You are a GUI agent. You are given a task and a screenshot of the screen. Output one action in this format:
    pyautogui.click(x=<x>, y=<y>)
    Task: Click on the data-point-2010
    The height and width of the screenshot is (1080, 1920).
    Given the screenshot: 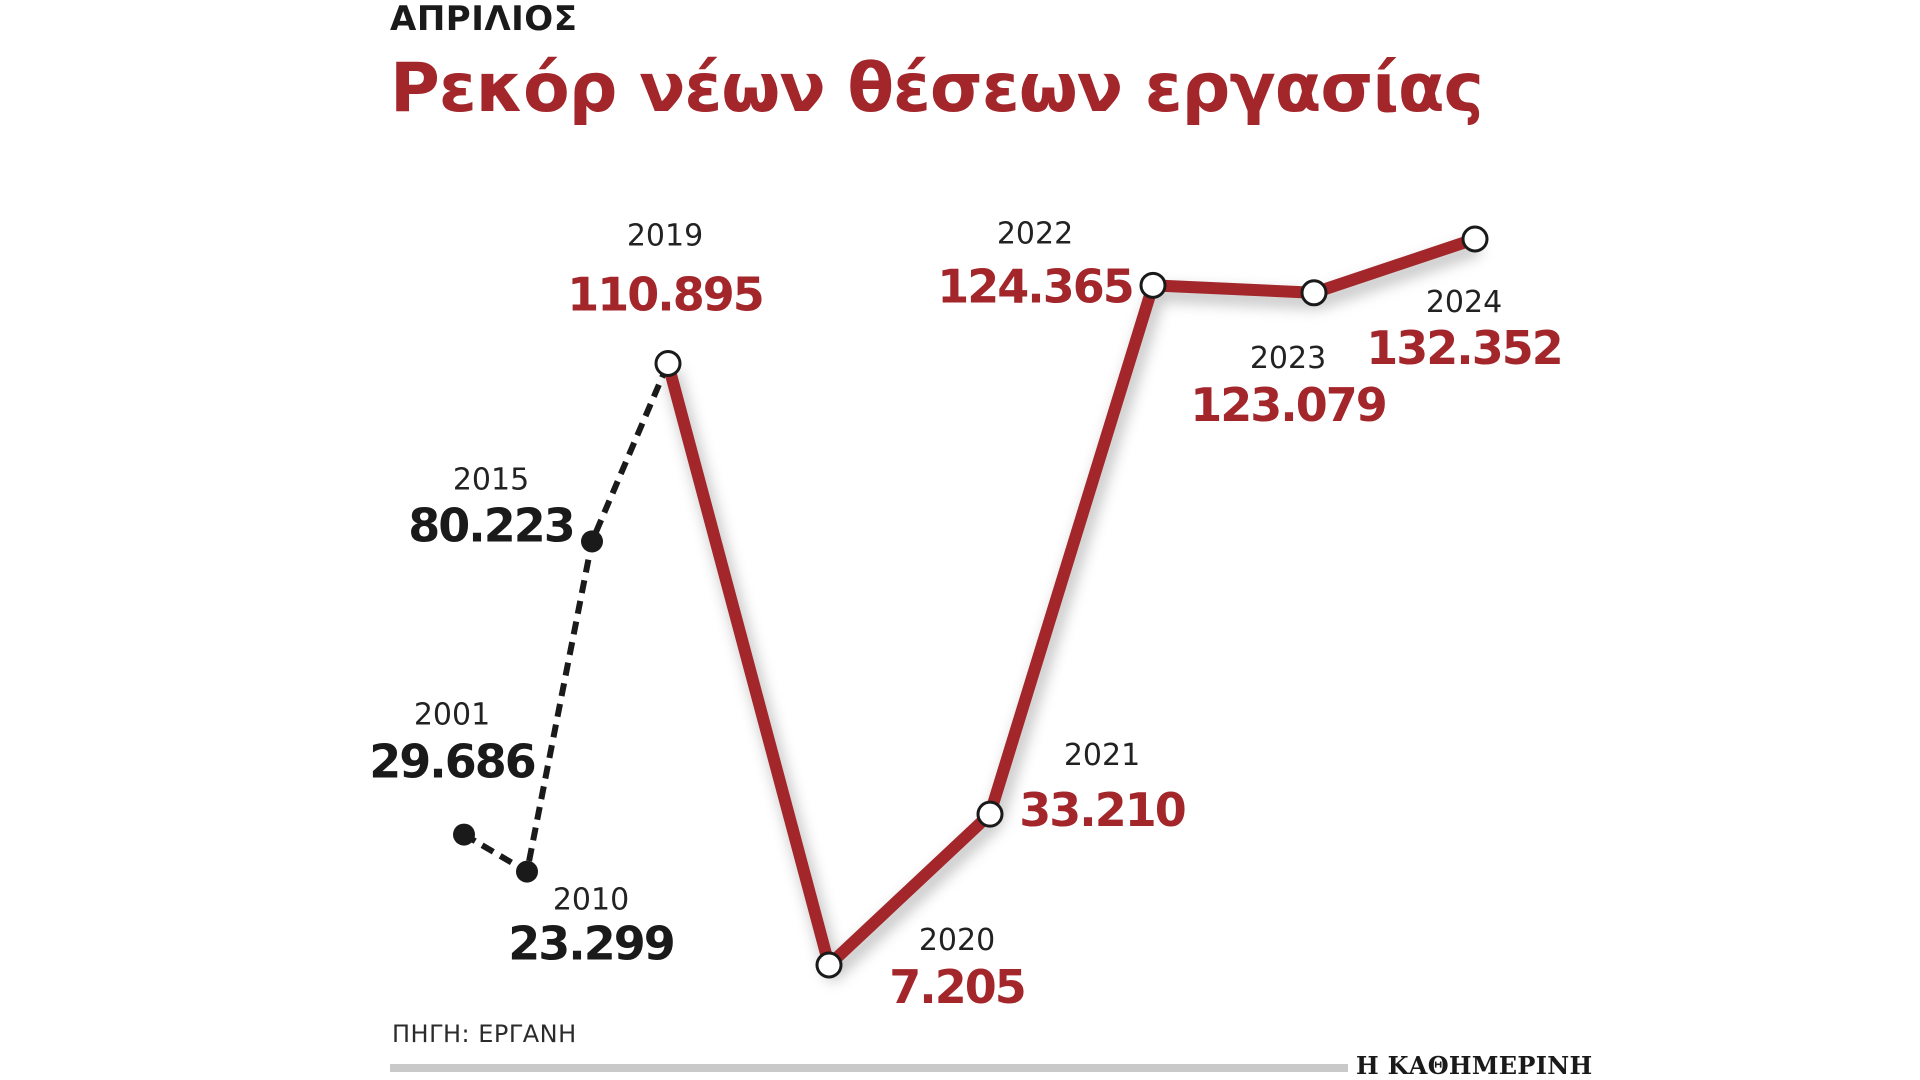 What is the action you would take?
    pyautogui.click(x=527, y=871)
    